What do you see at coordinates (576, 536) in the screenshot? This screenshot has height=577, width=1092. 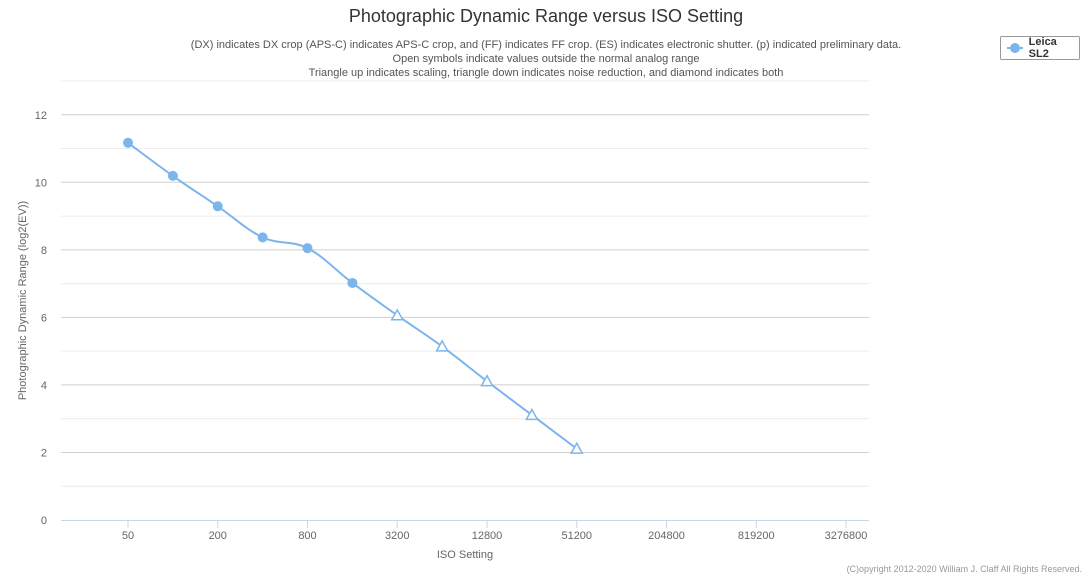 I see `x-tick-label: 51200` at bounding box center [576, 536].